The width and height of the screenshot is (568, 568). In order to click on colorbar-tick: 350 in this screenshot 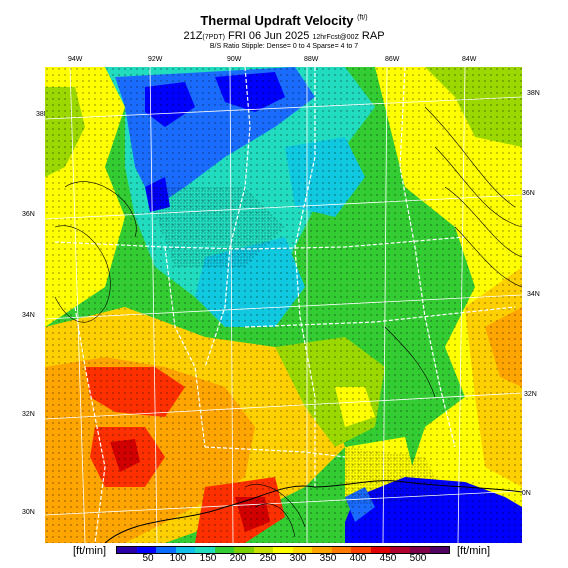, I will do `click(328, 558)`.